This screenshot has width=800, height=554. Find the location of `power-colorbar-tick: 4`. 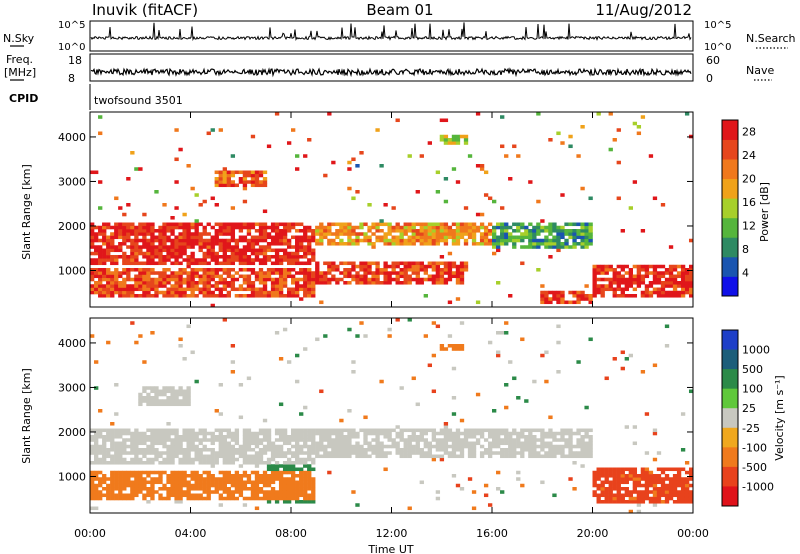

power-colorbar-tick: 4 is located at coordinates (745, 273).